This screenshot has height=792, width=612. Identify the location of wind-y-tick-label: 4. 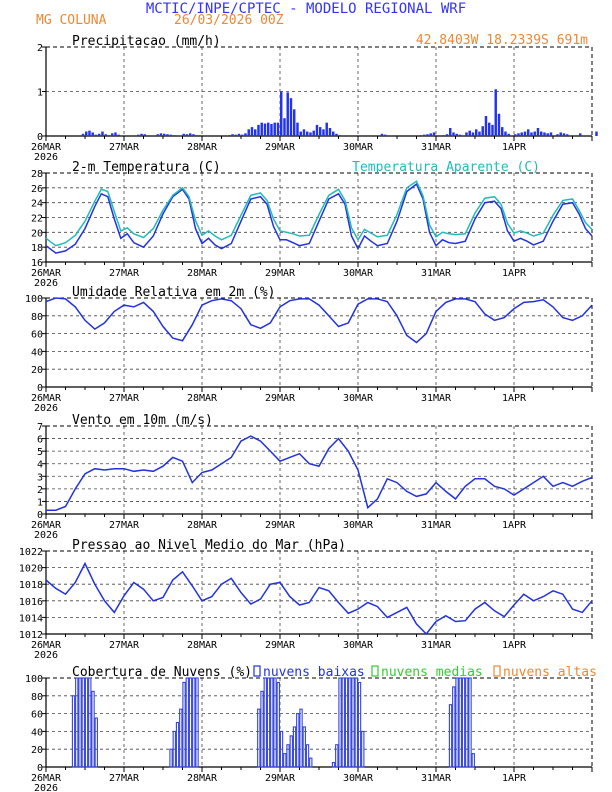
(40, 465).